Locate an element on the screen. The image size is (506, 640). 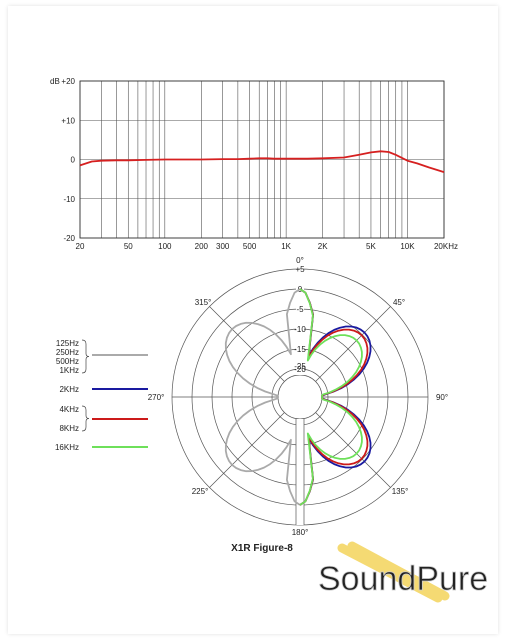
legend-label: 4KHz is located at coordinates (69, 409).